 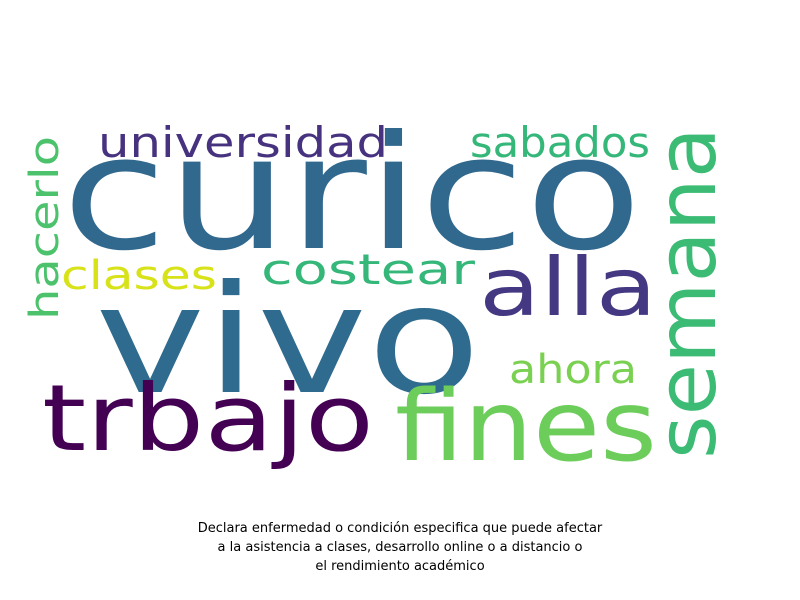 I want to click on word-alla: alla, so click(x=568, y=287).